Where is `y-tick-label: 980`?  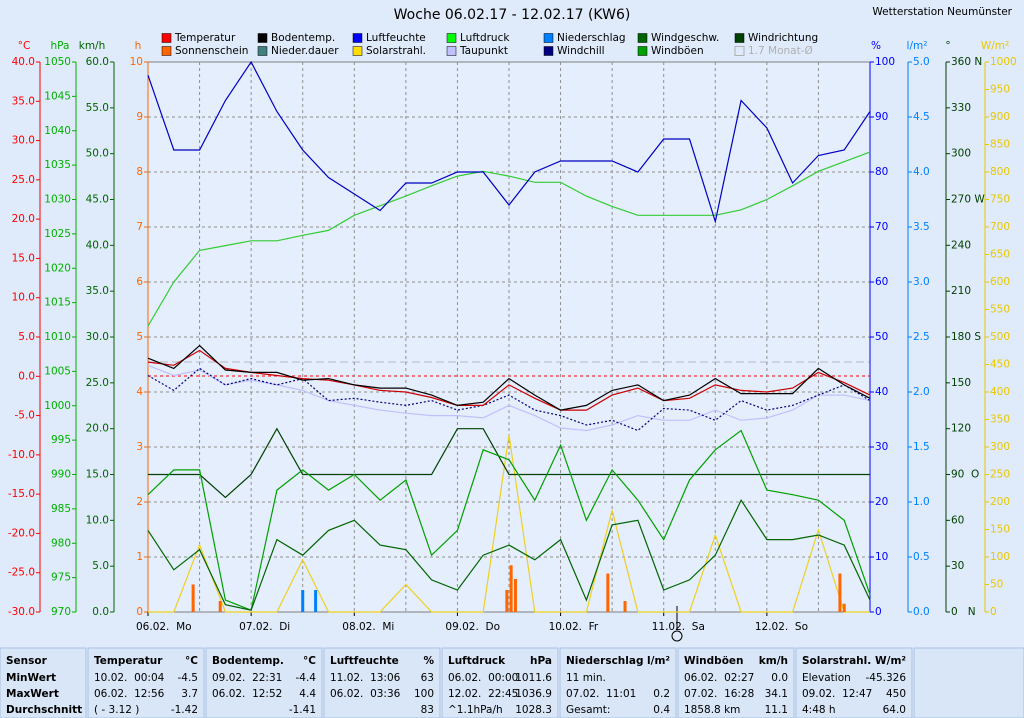 y-tick-label: 980 is located at coordinates (61, 543).